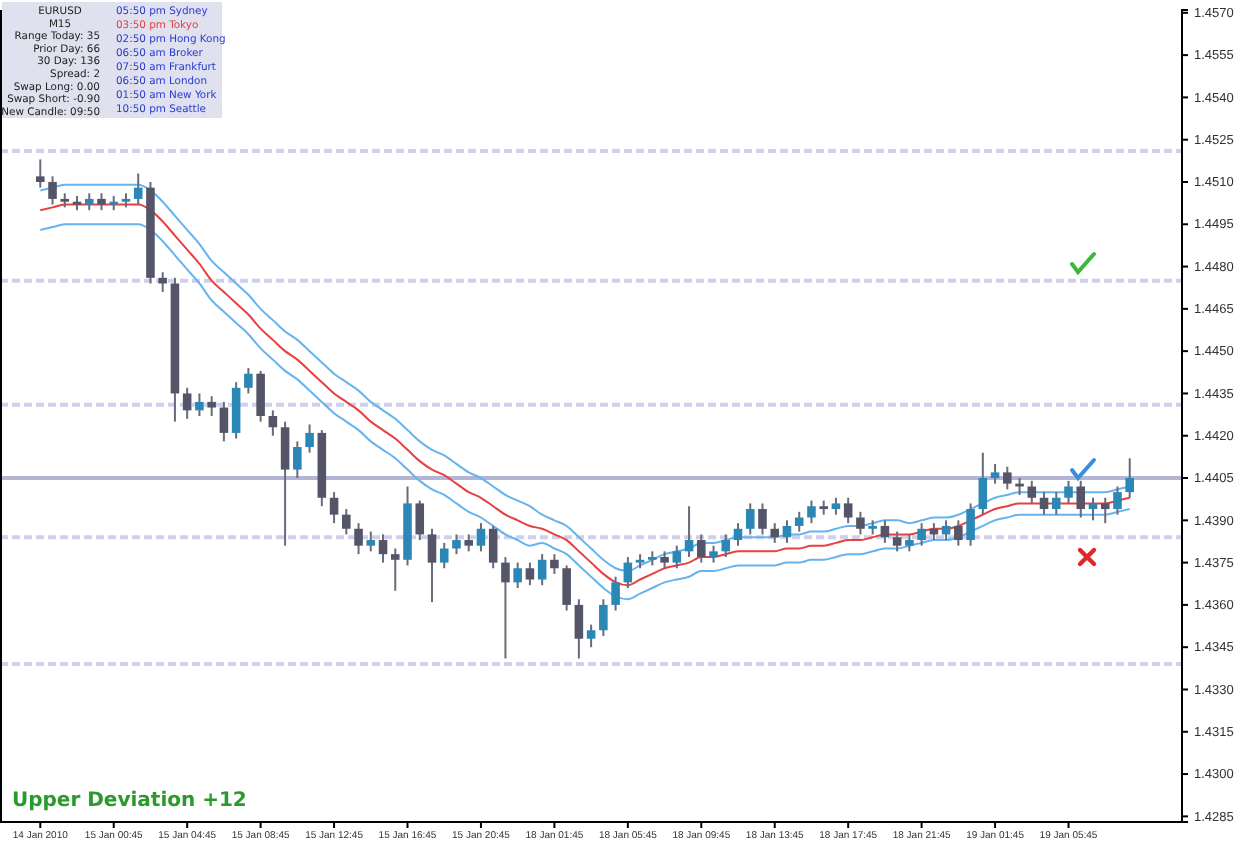 The width and height of the screenshot is (1250, 858). I want to click on annotation: Upper Deviation +12, so click(129, 801).